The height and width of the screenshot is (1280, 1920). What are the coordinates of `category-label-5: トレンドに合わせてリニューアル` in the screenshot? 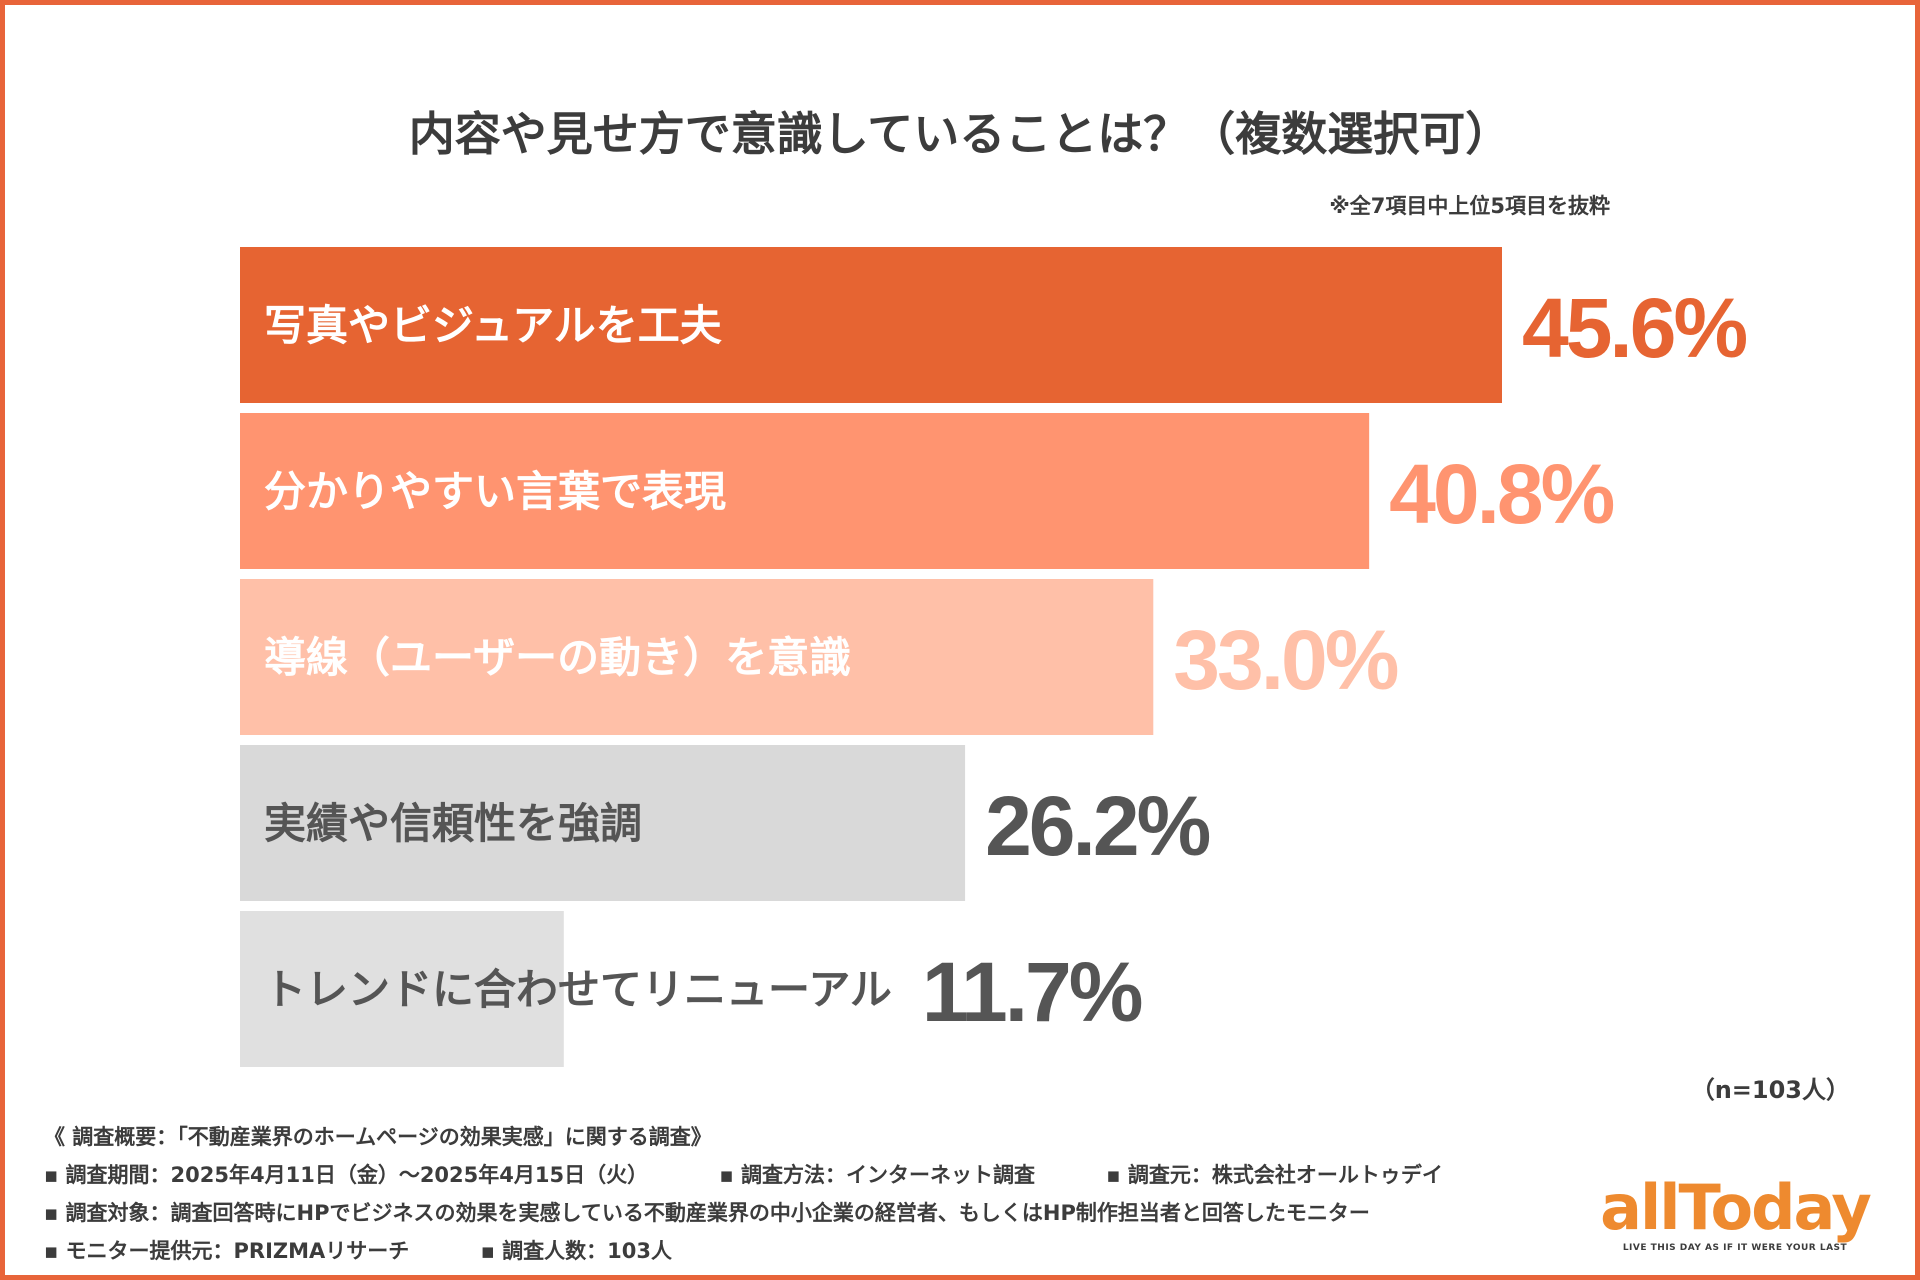 It's located at (578, 989).